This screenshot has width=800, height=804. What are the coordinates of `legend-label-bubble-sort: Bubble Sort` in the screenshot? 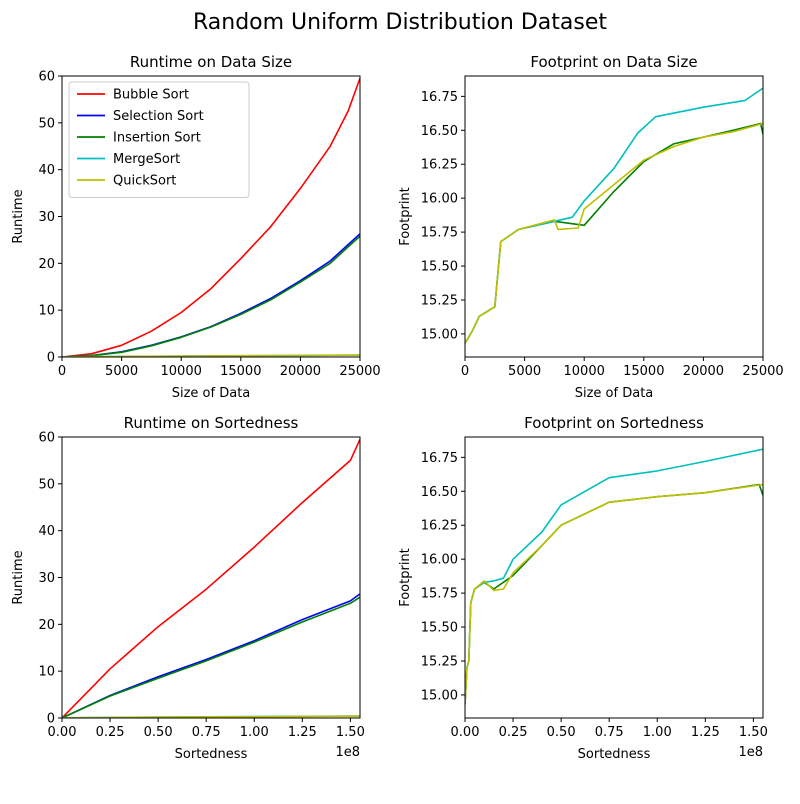 It's located at (151, 95).